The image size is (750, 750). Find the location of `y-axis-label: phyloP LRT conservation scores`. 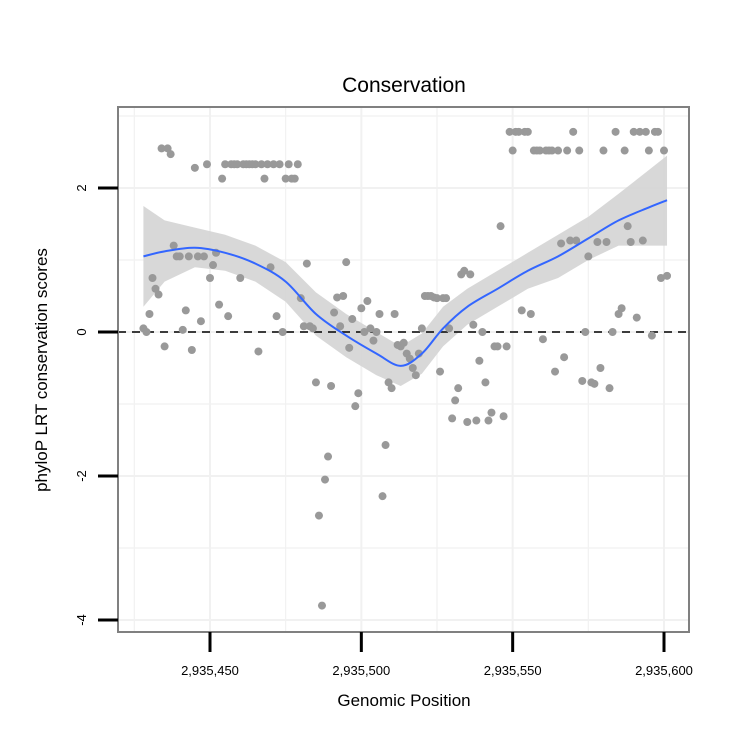

y-axis-label: phyloP LRT conservation scores is located at coordinates (41, 370).